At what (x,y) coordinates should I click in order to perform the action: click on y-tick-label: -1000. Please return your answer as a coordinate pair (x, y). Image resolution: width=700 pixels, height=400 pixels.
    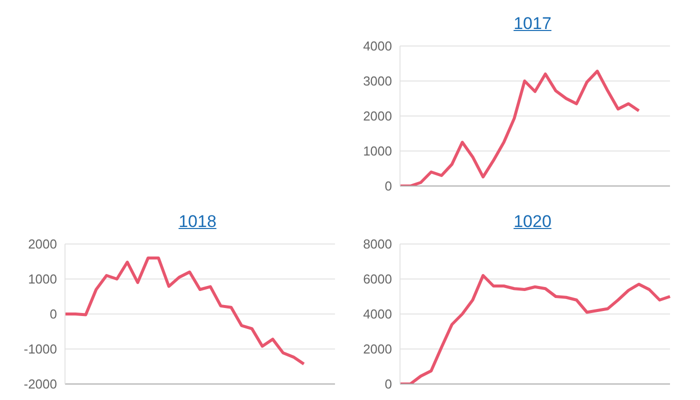
    Looking at the image, I should click on (40, 349).